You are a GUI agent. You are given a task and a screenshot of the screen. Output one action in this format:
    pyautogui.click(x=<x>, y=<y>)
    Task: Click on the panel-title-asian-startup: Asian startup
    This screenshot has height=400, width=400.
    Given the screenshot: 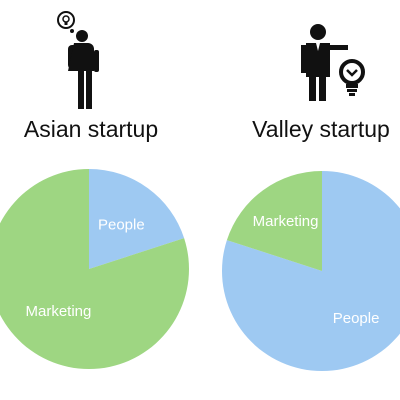 What is the action you would take?
    pyautogui.click(x=91, y=129)
    